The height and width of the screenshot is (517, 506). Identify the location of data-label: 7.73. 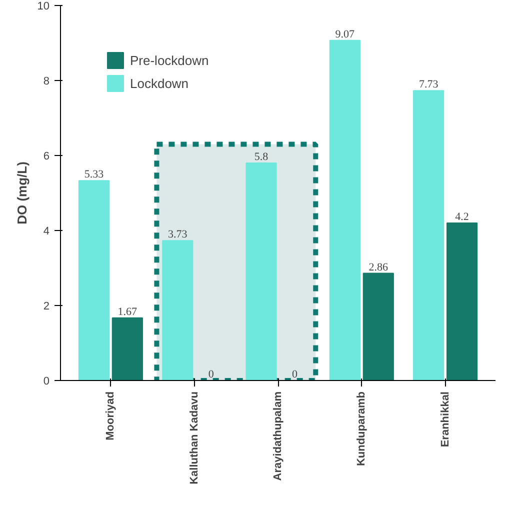
(428, 84).